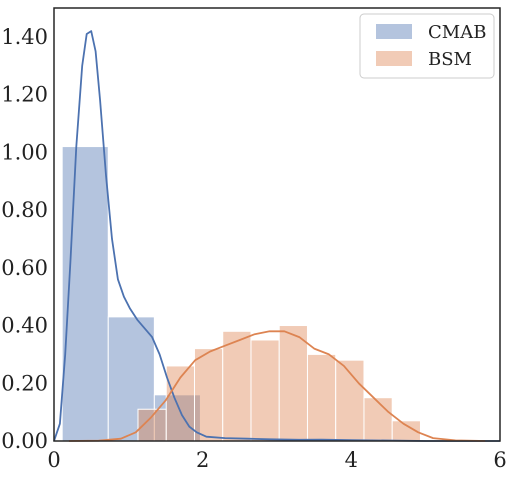  I want to click on legend-box, so click(427, 46).